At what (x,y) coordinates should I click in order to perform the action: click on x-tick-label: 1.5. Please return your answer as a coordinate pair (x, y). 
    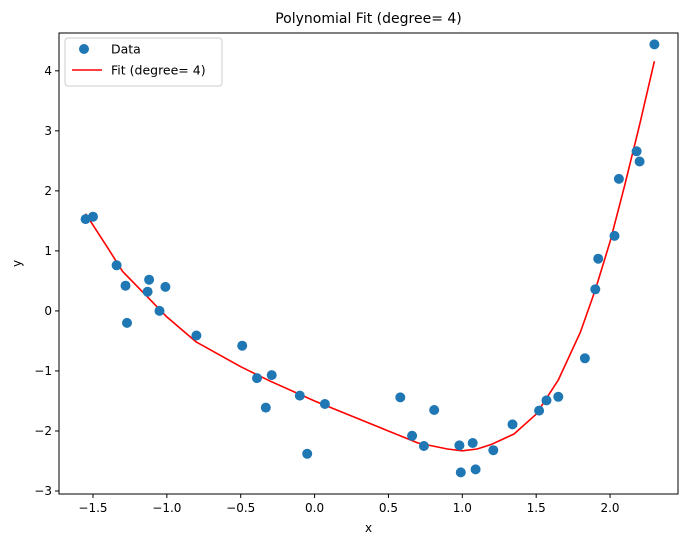
    Looking at the image, I should click on (536, 508).